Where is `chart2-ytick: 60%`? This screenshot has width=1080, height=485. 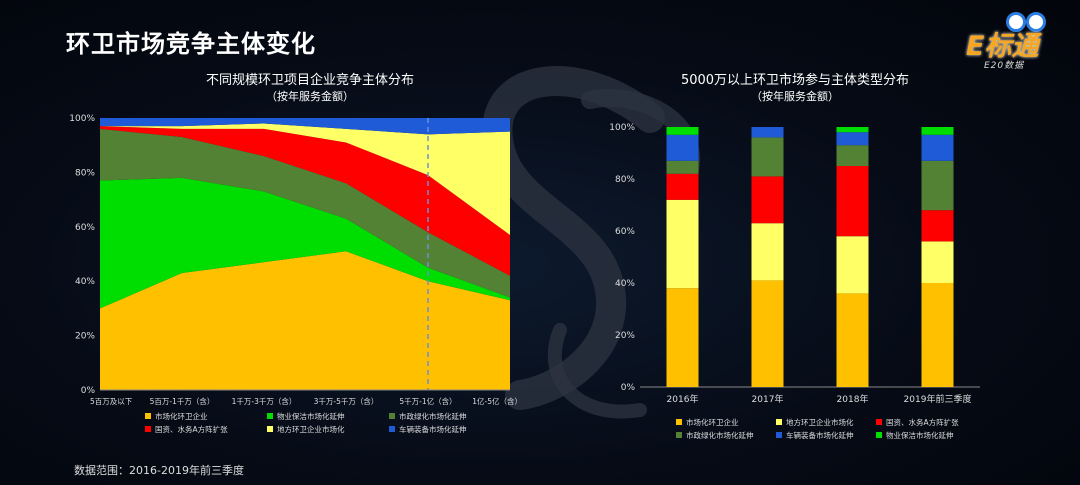 chart2-ytick: 60% is located at coordinates (625, 232).